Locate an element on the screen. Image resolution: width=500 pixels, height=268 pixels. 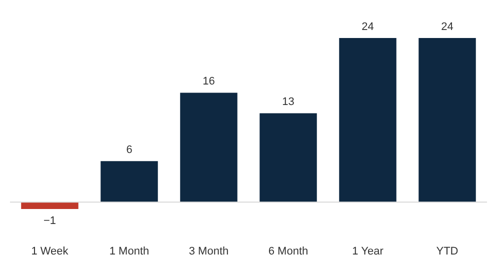
data-label: 6 is located at coordinates (129, 150).